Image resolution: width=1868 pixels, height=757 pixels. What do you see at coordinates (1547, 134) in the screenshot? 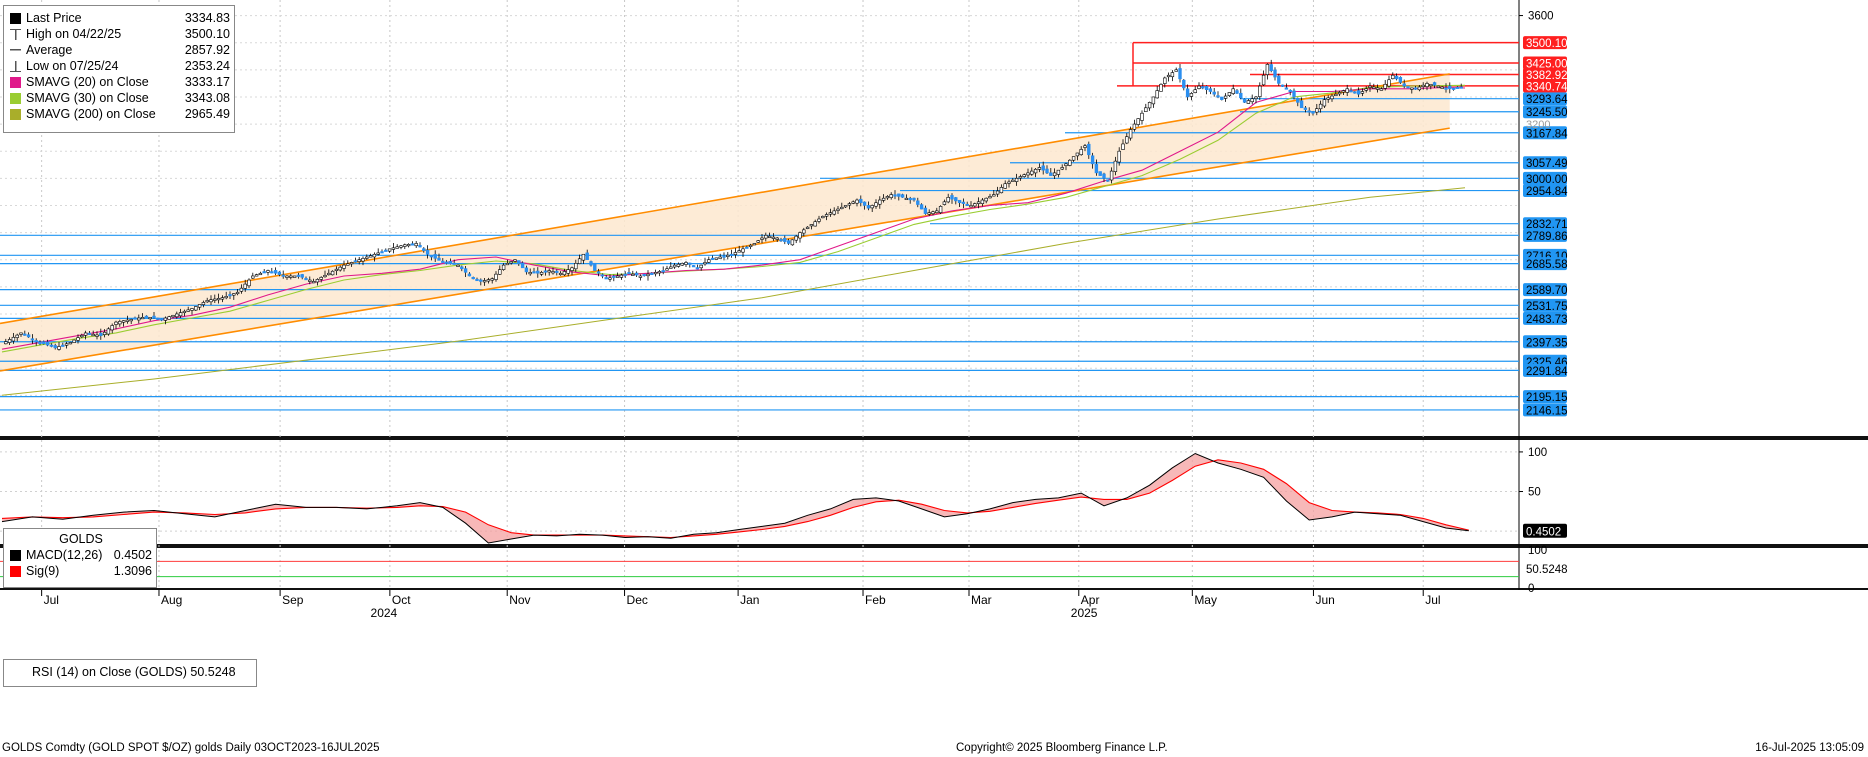
I see `support-label: 3167.84` at bounding box center [1547, 134].